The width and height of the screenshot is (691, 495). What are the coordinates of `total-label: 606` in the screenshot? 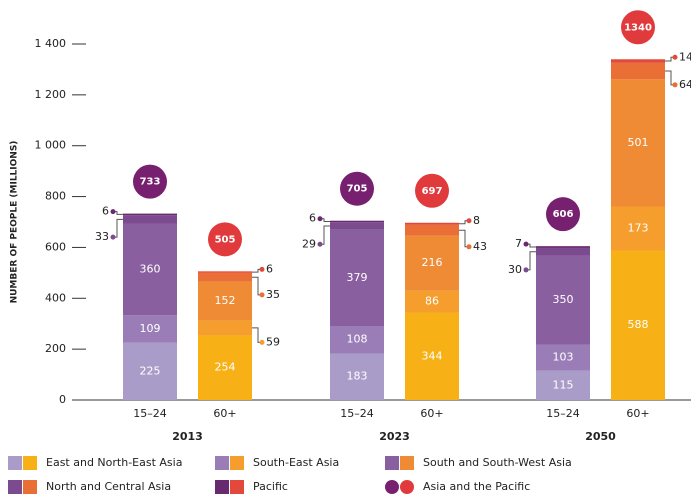 It's located at (563, 214).